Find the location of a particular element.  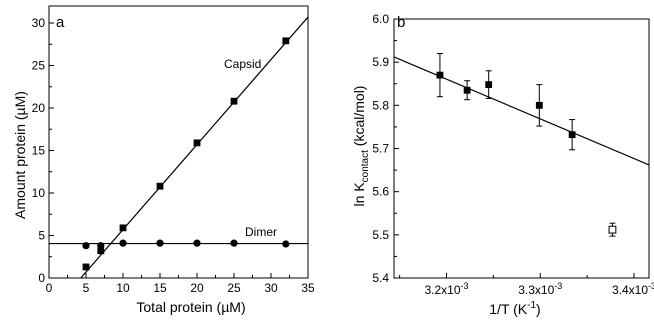

y-tick-label: 5 is located at coordinates (41, 236).